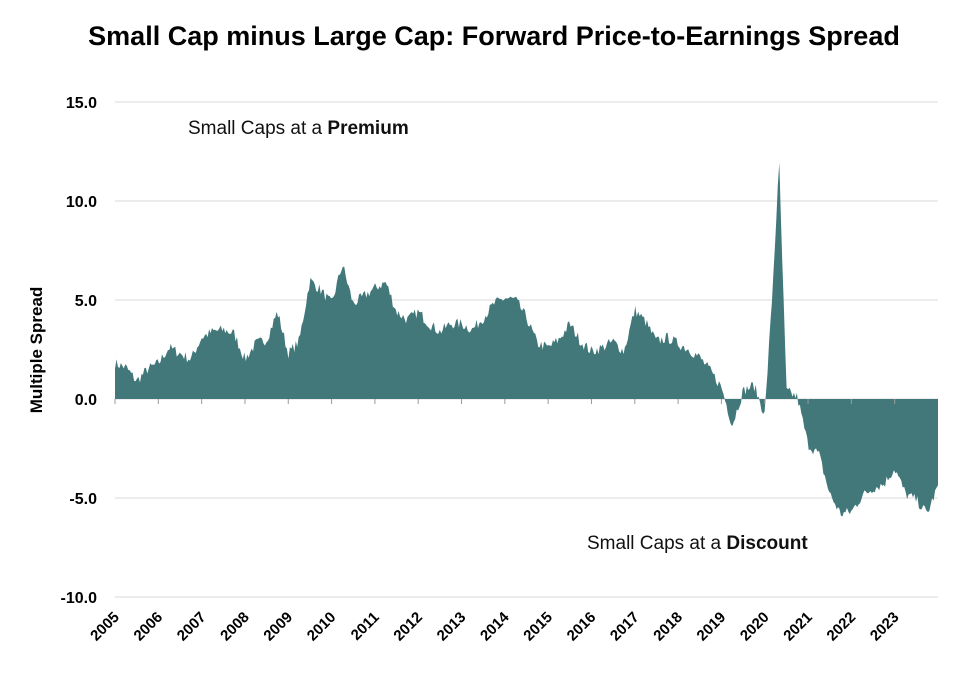  What do you see at coordinates (36, 350) in the screenshot?
I see `y-axis-label: Multiple Spread` at bounding box center [36, 350].